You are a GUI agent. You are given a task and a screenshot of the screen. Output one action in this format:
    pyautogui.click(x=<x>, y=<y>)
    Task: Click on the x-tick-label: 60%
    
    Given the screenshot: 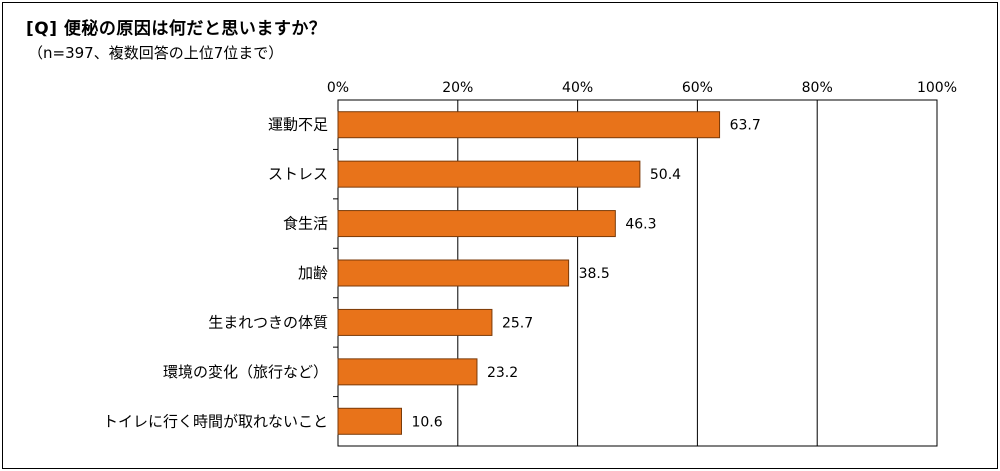 What is the action you would take?
    pyautogui.click(x=697, y=88)
    